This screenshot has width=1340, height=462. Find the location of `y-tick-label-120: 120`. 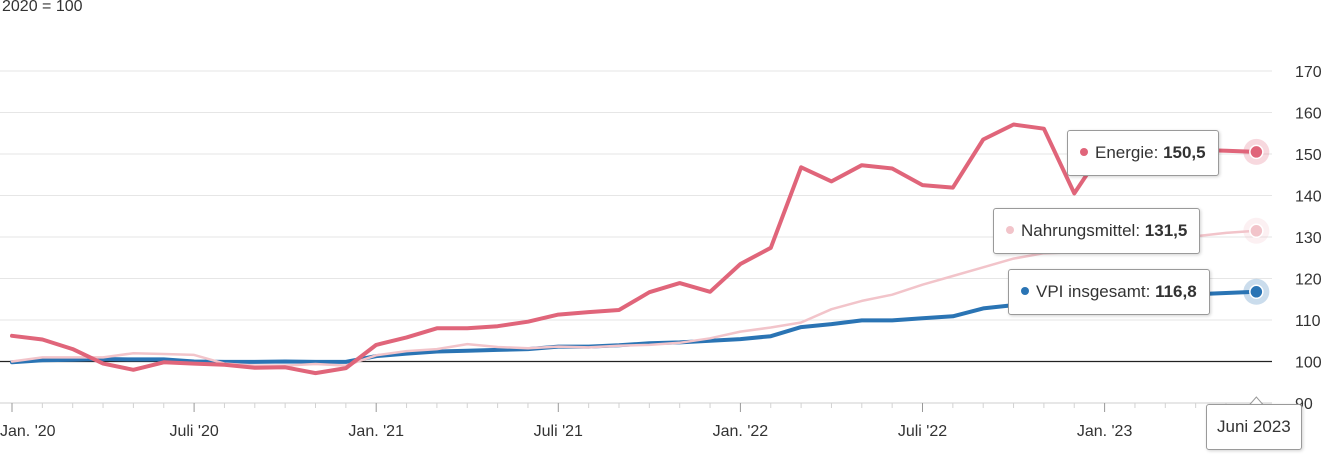

y-tick-label-120: 120 is located at coordinates (1308, 280).